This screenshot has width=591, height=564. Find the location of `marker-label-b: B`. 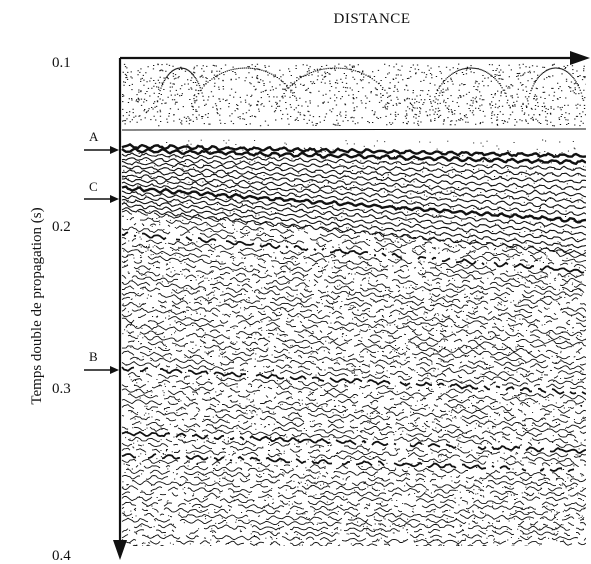

marker-label-b: B is located at coordinates (93, 356).